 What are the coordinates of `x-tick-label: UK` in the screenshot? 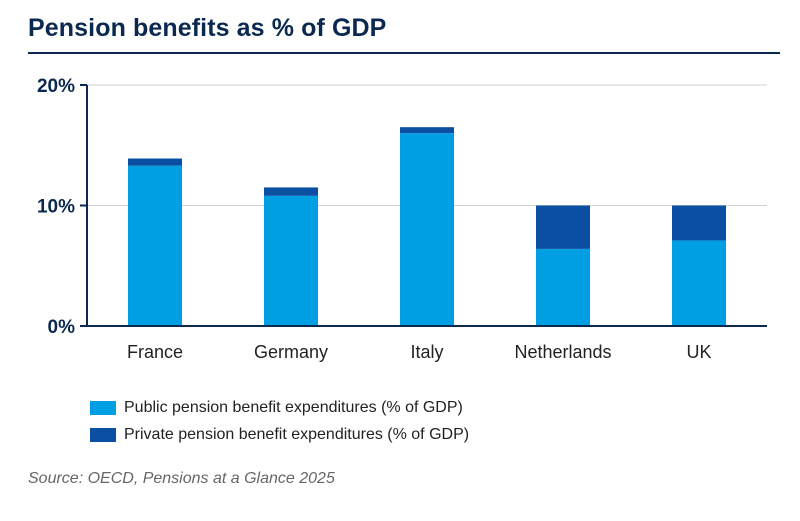 It's located at (698, 352).